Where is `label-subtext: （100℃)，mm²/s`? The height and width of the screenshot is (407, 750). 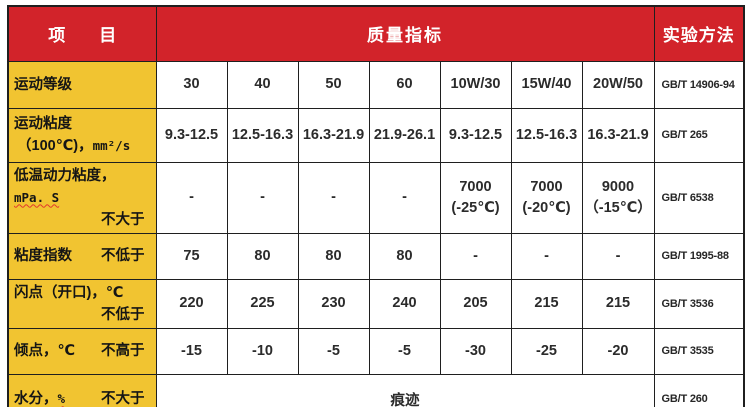 label-subtext: （100℃)，mm²/s is located at coordinates (79, 146).